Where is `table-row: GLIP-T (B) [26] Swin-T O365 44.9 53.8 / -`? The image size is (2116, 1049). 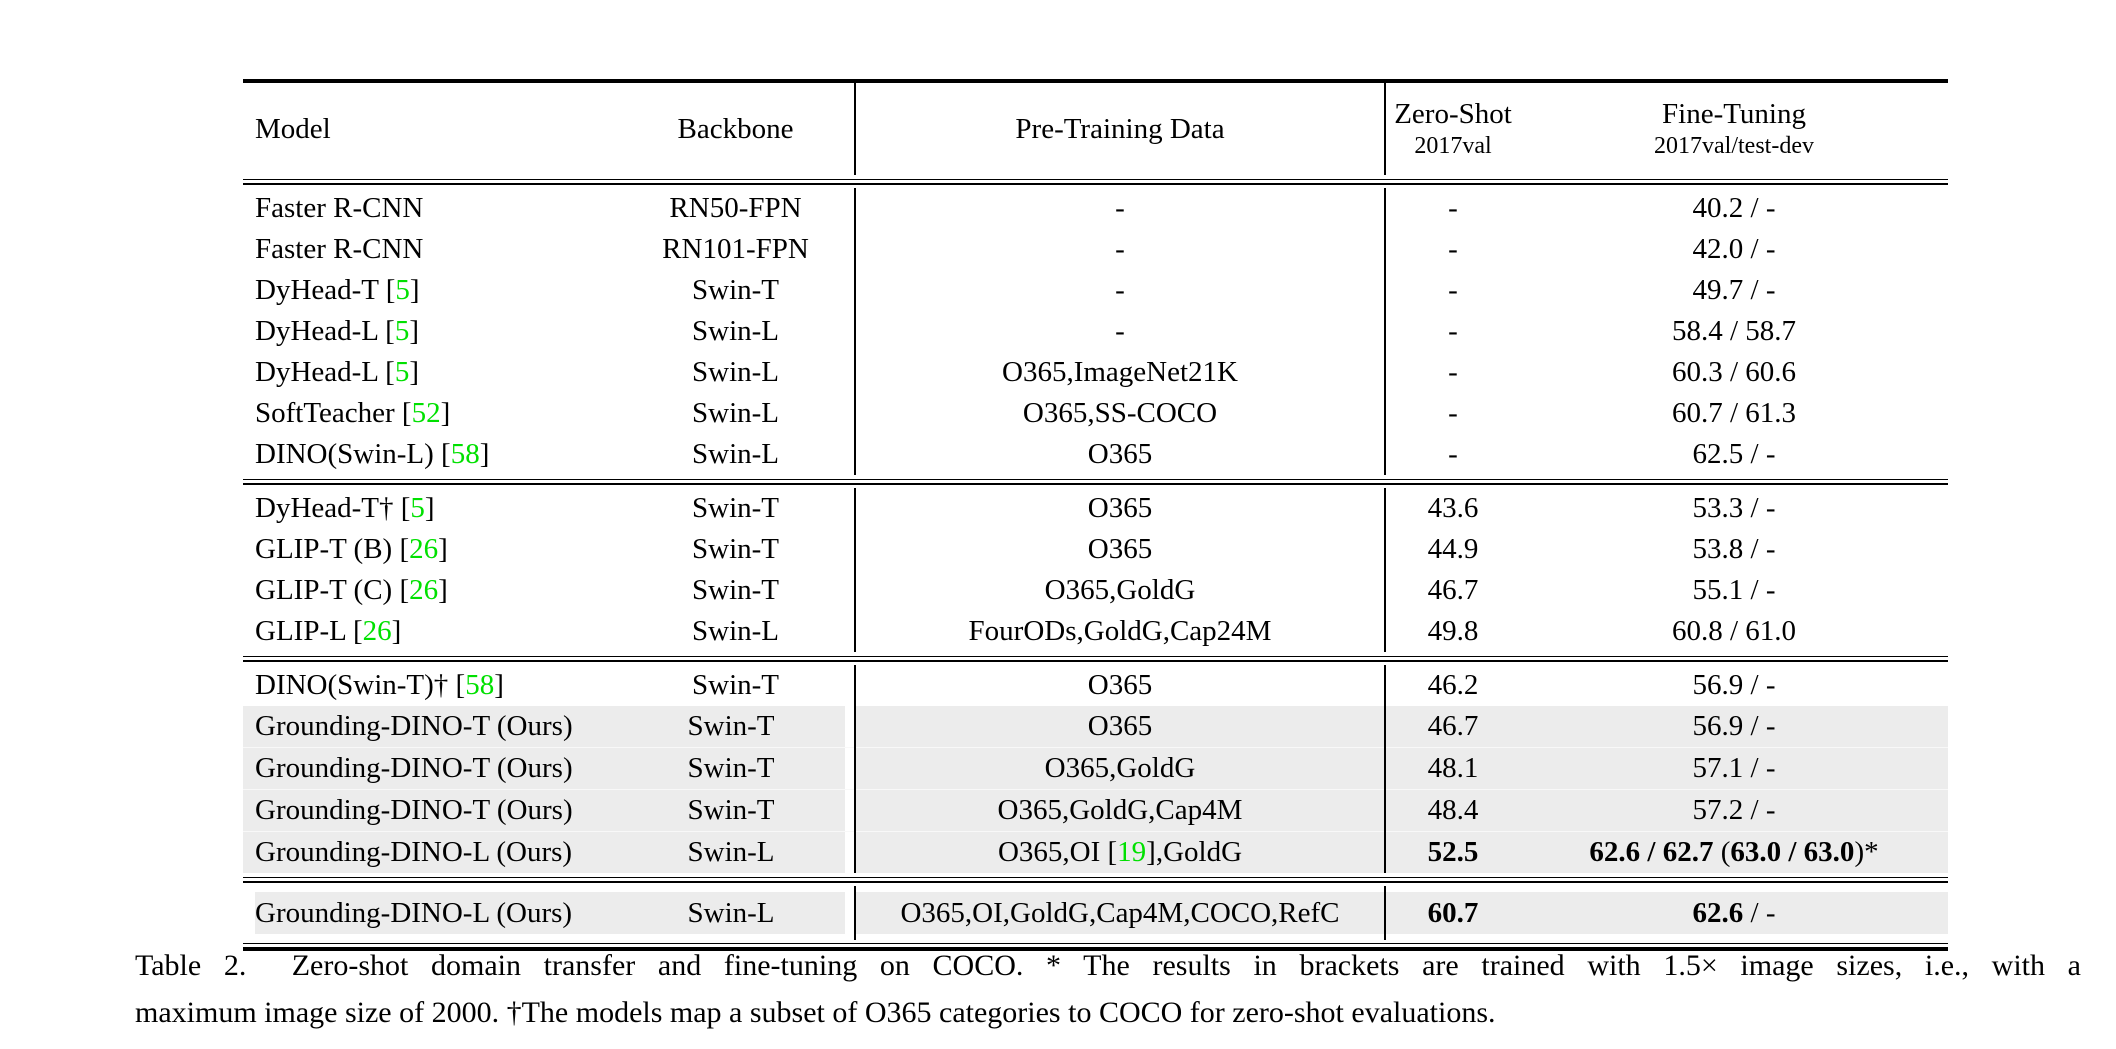
table-row: GLIP-T (B) [26] Swin-T O365 44.9 53.8 / - is located at coordinates (1095, 549).